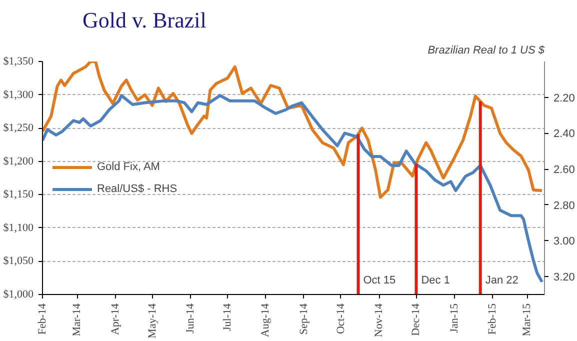 This screenshot has width=577, height=341. What do you see at coordinates (564, 242) in the screenshot?
I see `y2-tick-label: 3.00` at bounding box center [564, 242].